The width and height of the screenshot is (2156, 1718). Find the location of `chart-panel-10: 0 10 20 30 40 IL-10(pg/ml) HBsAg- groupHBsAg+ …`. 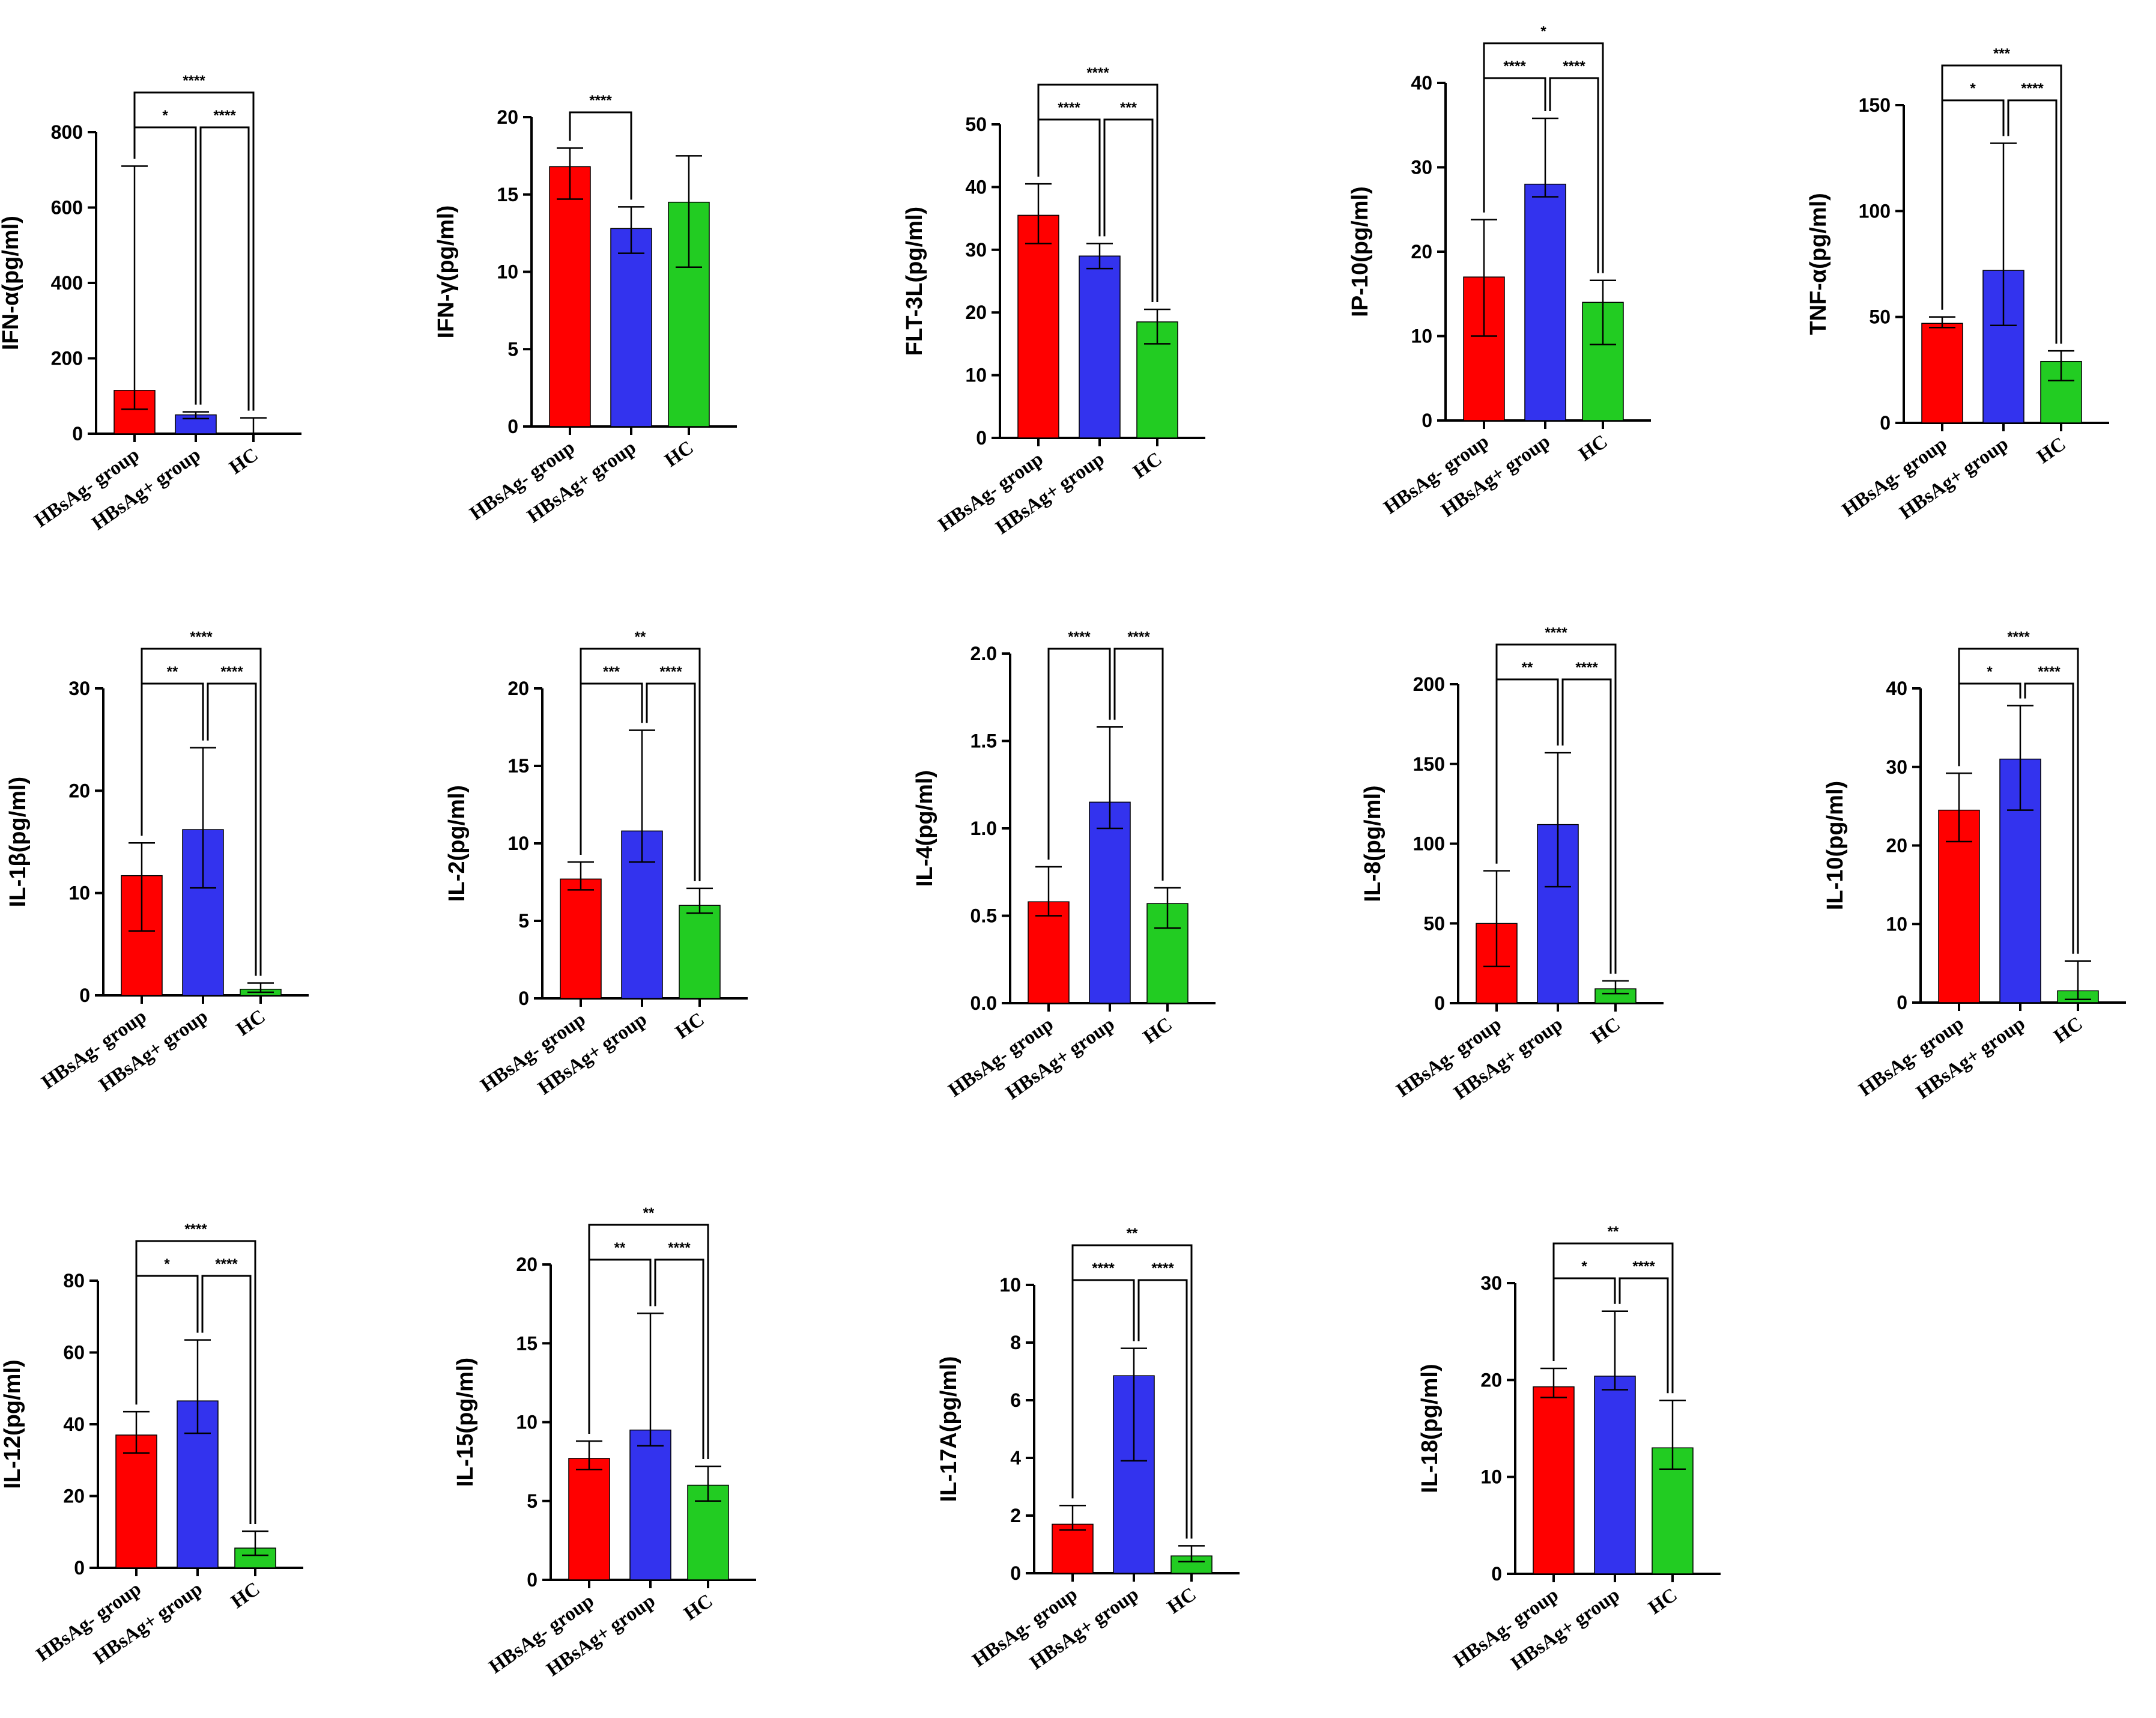

chart-panel-10: 0 10 20 30 40 IL-10(pg/ml) HBsAg- groupHBsAg+ … is located at coordinates (1975, 866).